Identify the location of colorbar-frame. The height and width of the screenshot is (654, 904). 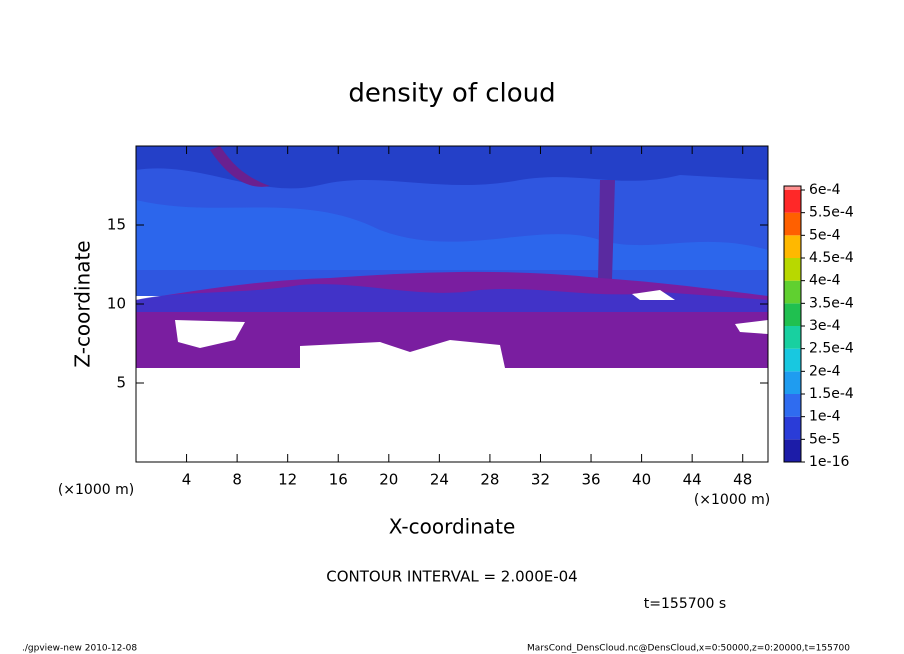
(792, 324).